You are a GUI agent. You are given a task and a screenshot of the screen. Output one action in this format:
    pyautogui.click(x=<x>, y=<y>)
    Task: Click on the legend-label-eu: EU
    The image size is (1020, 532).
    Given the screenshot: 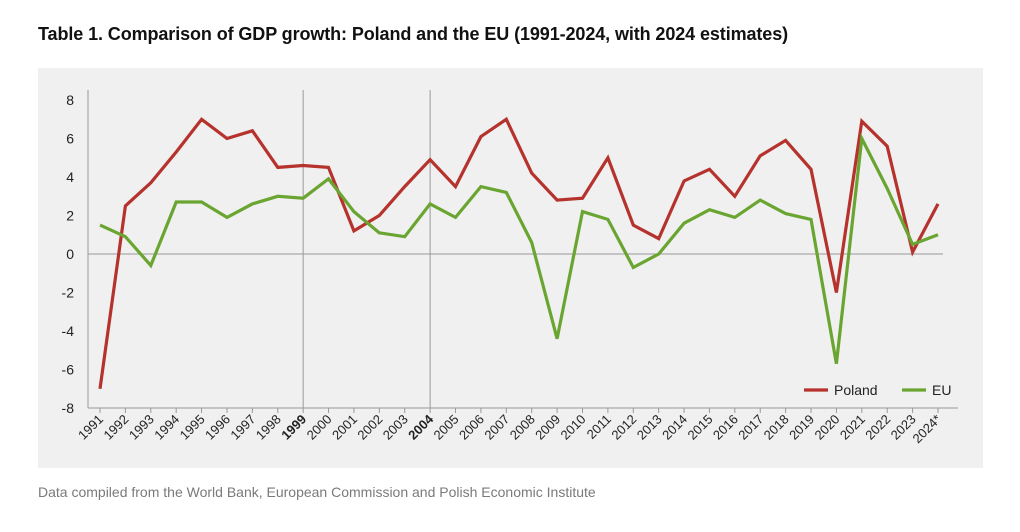 What is the action you would take?
    pyautogui.click(x=941, y=390)
    